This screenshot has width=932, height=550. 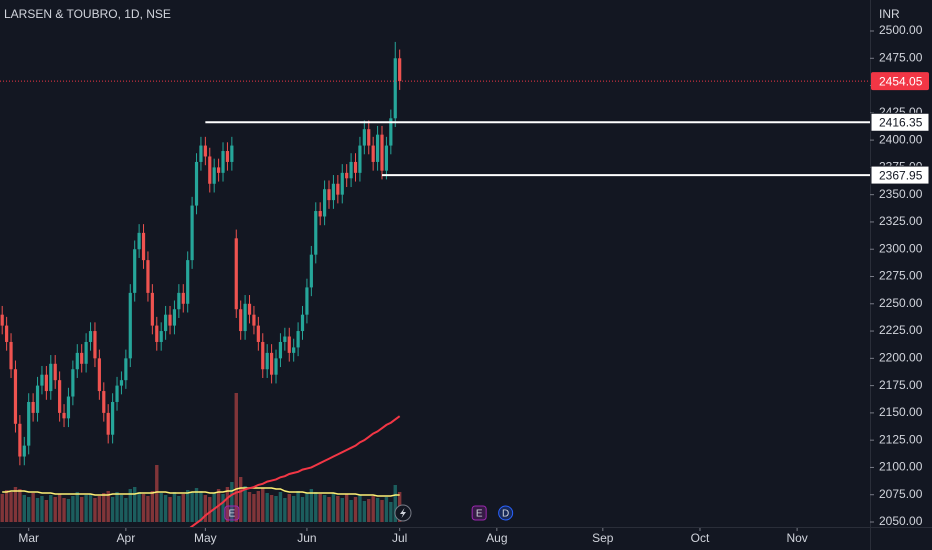 I want to click on x-tick-label: Jun, so click(x=306, y=538).